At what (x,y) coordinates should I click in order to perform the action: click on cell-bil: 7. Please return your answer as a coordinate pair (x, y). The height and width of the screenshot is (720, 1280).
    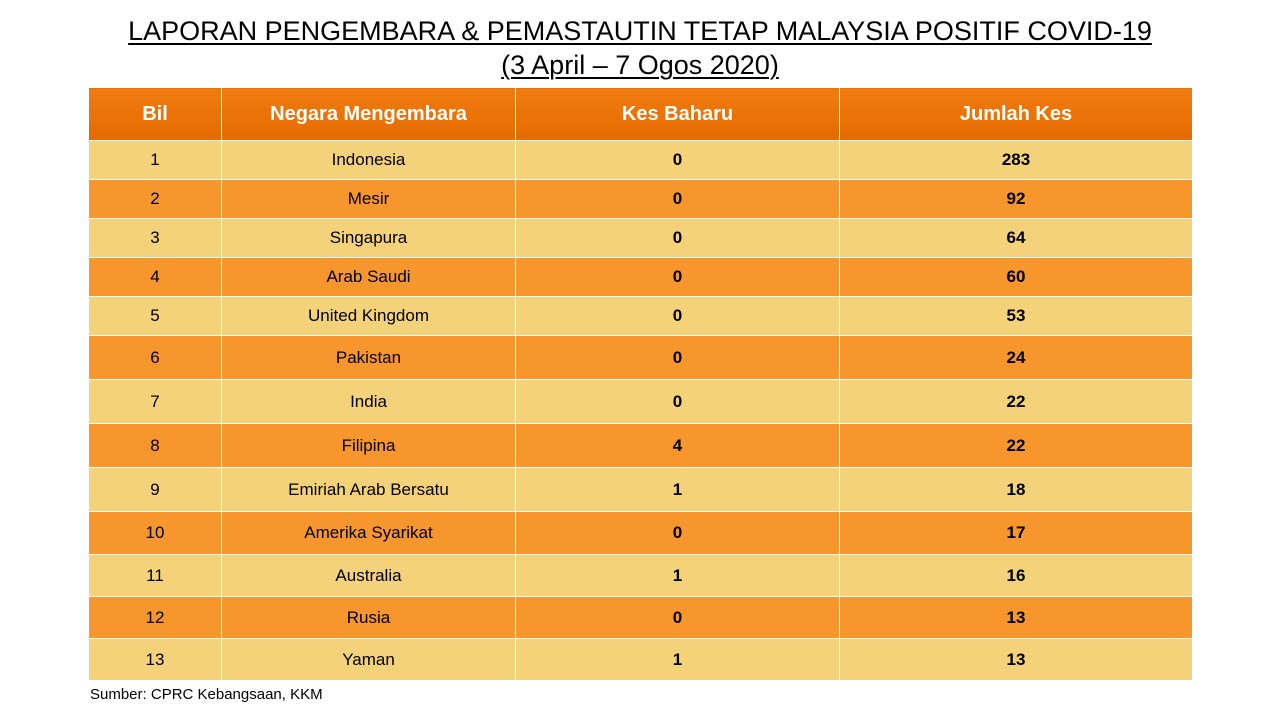
    Looking at the image, I should click on (155, 401).